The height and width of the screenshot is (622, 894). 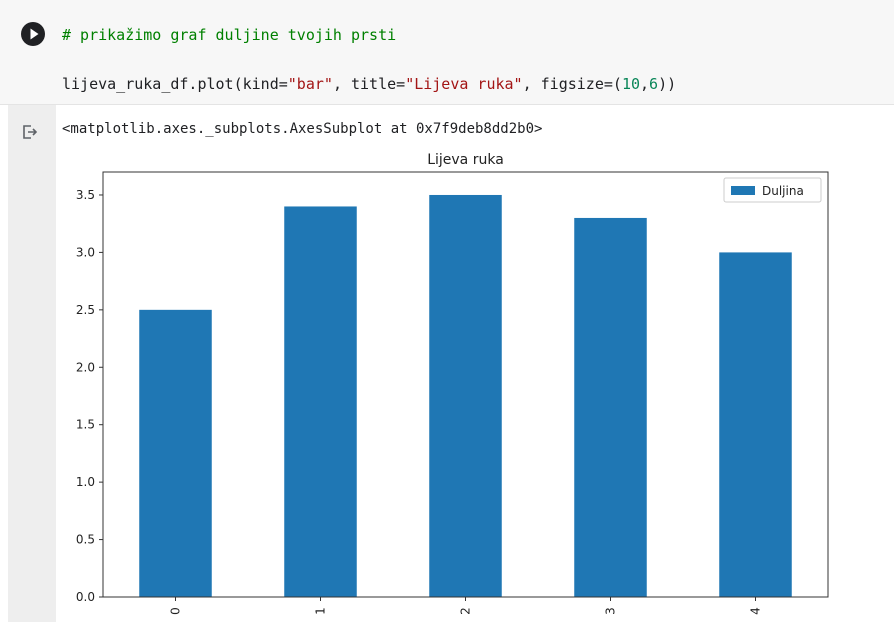 I want to click on output-gutter, so click(x=32, y=363).